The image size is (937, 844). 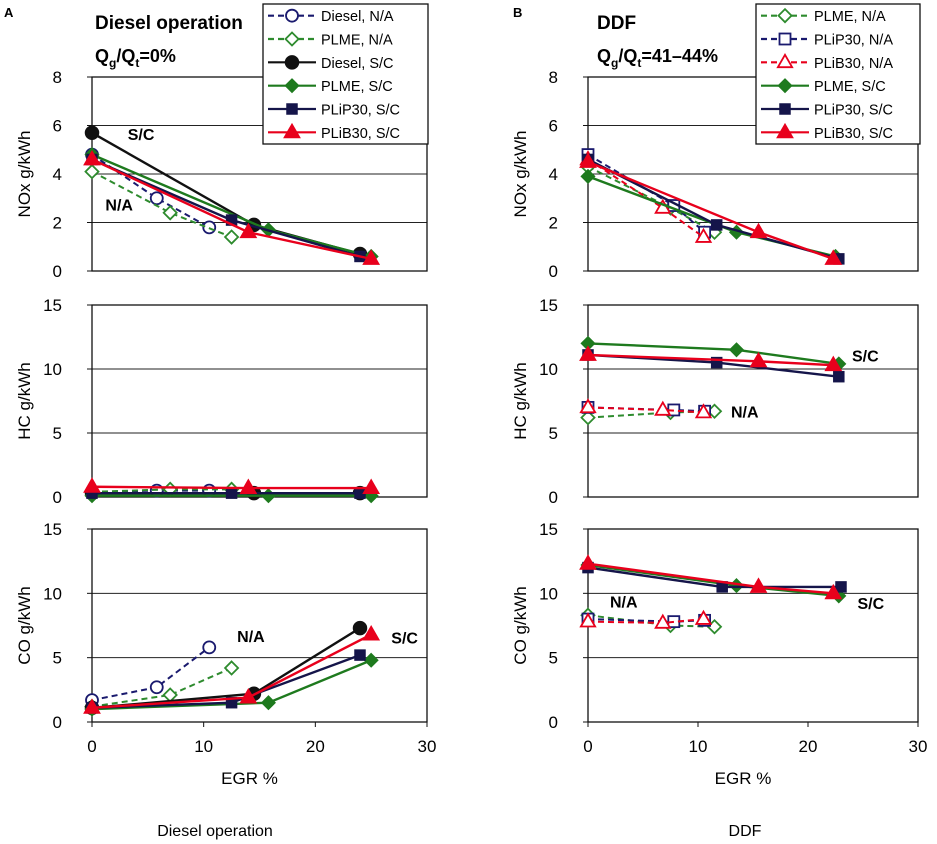 I want to click on y-axis-label: NOx g/kWh, so click(x=24, y=174).